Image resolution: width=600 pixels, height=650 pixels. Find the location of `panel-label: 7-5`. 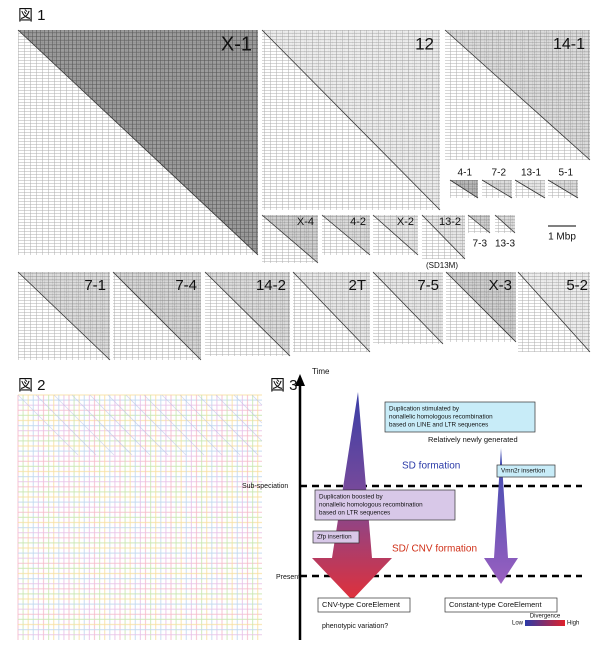

panel-label: 7-5 is located at coordinates (428, 285).